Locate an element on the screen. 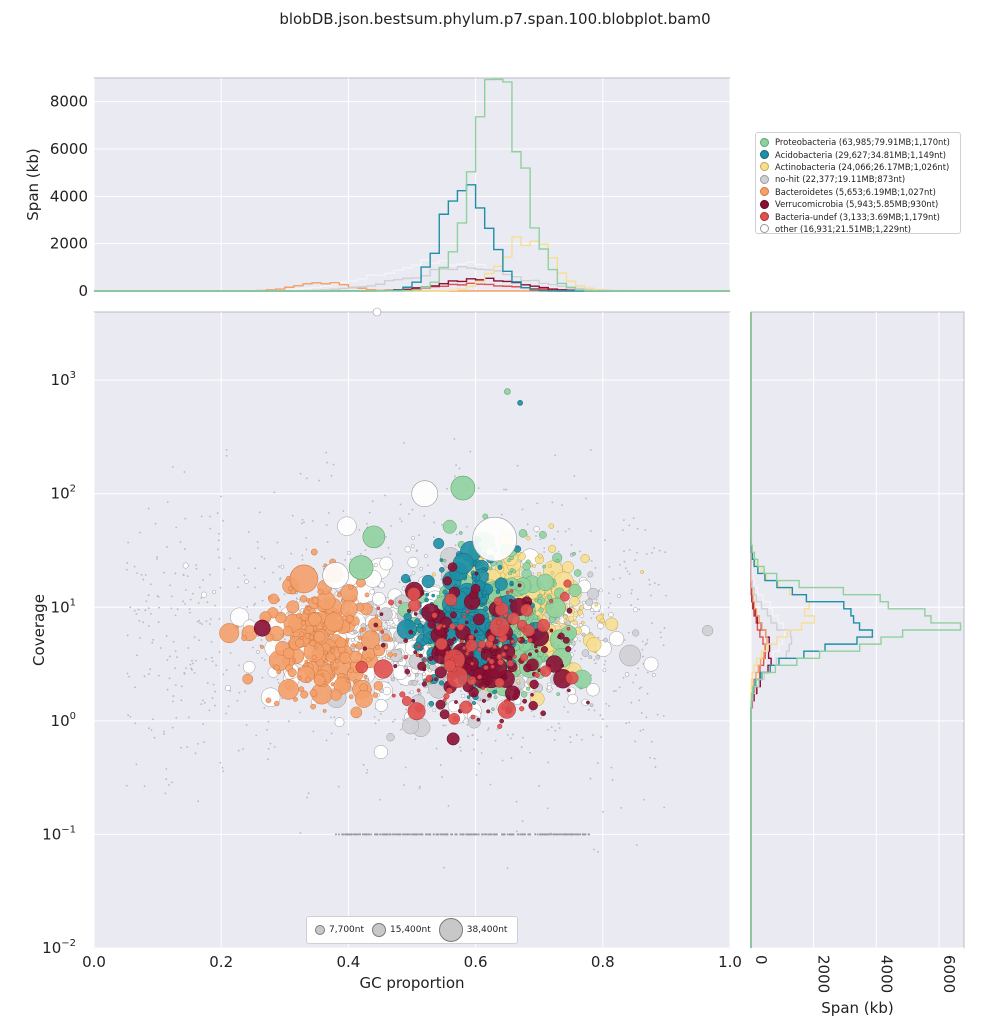 The width and height of the screenshot is (990, 1024). size-legend-marker is located at coordinates (320, 930).